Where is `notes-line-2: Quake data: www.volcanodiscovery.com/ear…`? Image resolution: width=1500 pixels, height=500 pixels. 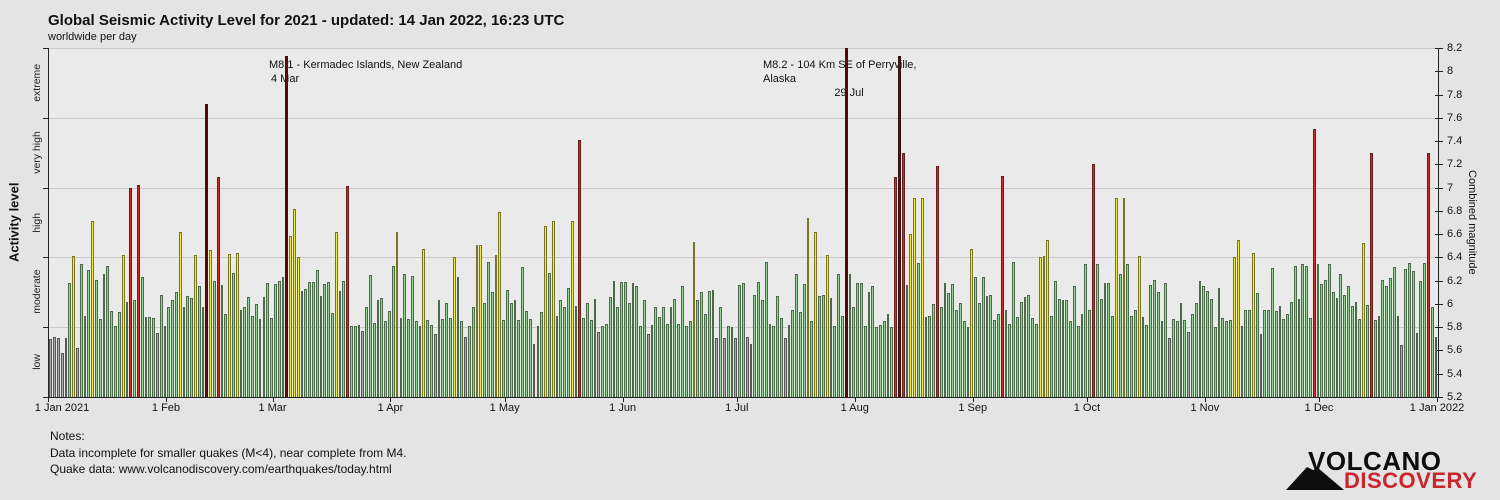 notes-line-2: Quake data: www.volcanodiscovery.com/ear… is located at coordinates (221, 469).